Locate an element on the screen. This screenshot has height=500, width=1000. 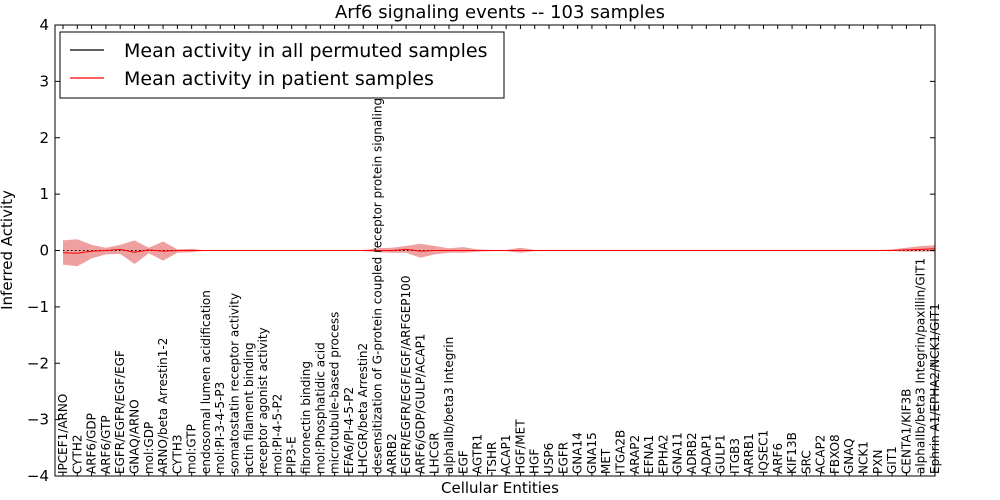
x-tick-label: microtubule-based process is located at coordinates (335, 393).